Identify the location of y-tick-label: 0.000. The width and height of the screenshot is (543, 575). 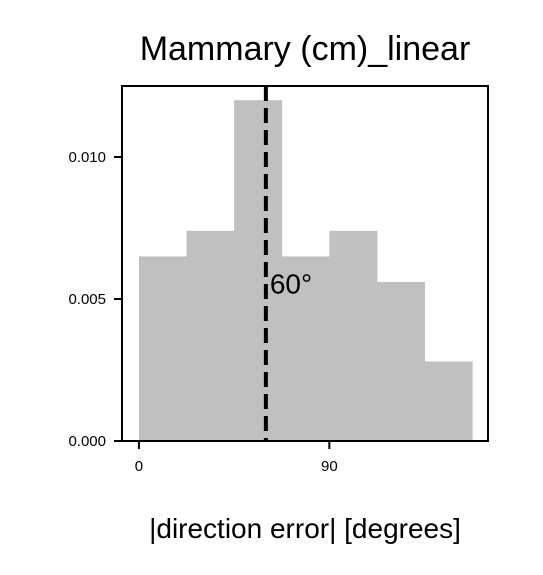
(87, 441).